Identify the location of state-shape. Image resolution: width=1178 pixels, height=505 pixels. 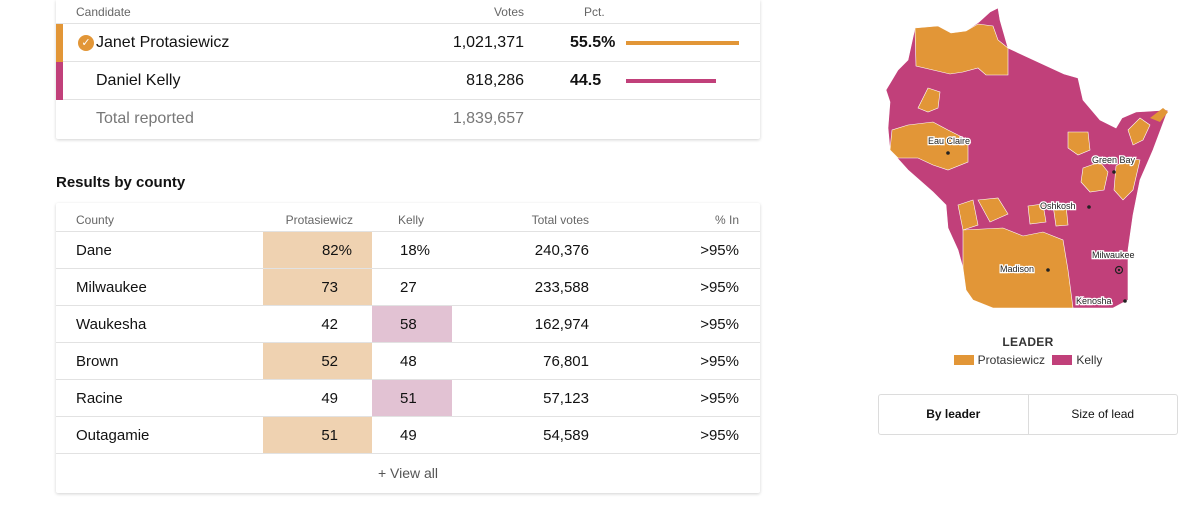
(1027, 158).